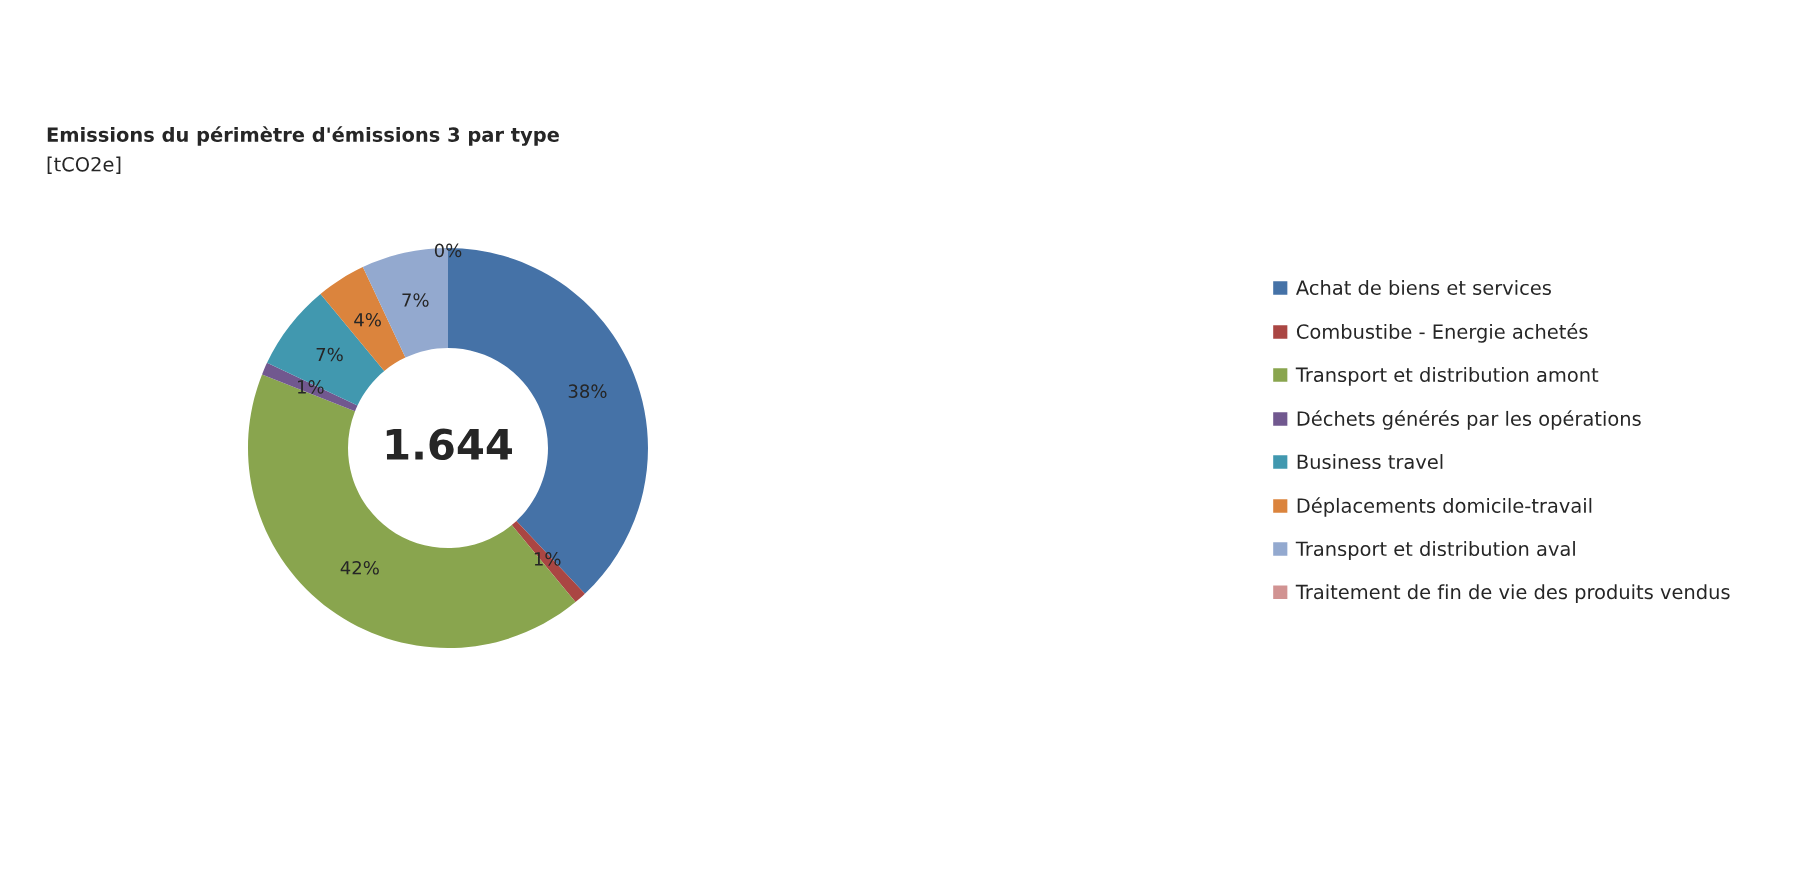  What do you see at coordinates (1512, 594) in the screenshot?
I see `legend-label: Traitement de fin de vie des produits vendus` at bounding box center [1512, 594].